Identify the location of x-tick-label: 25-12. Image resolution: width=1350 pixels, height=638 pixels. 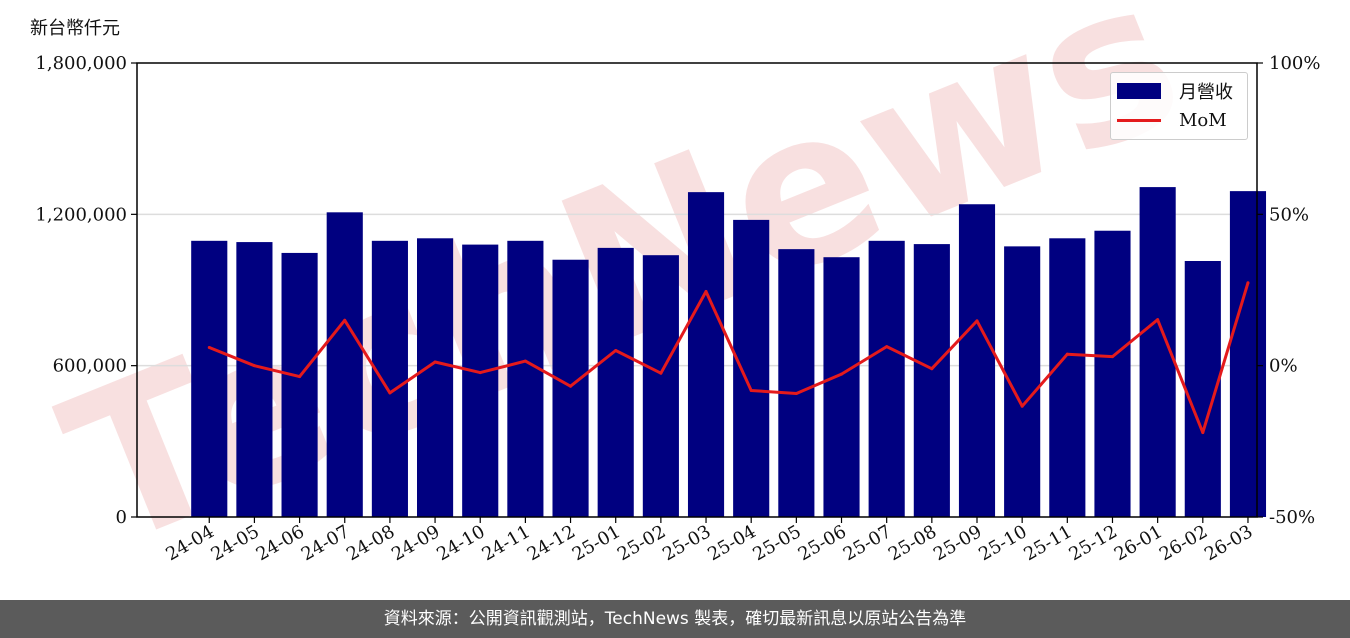
(1093, 543).